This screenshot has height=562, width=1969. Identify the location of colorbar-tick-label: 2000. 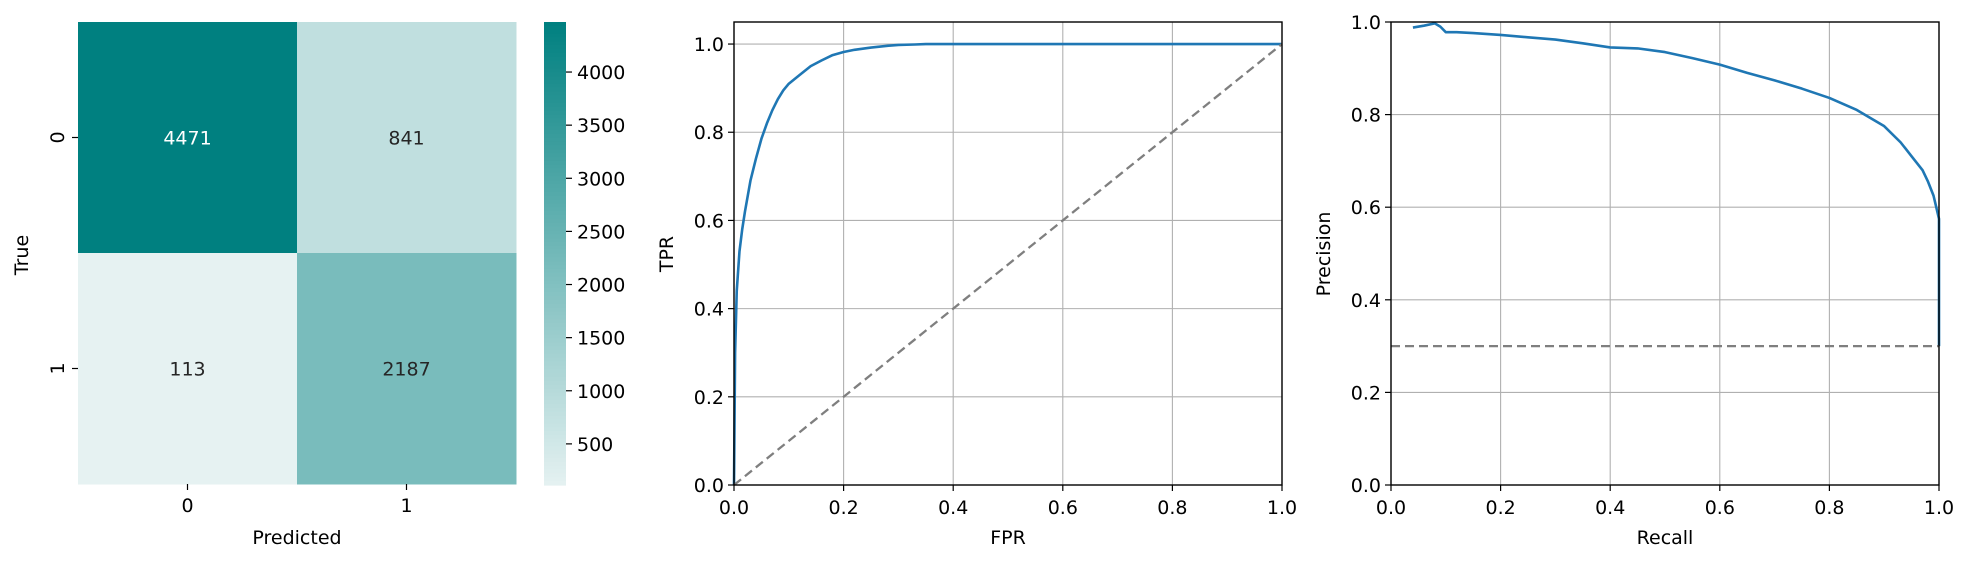
(601, 286).